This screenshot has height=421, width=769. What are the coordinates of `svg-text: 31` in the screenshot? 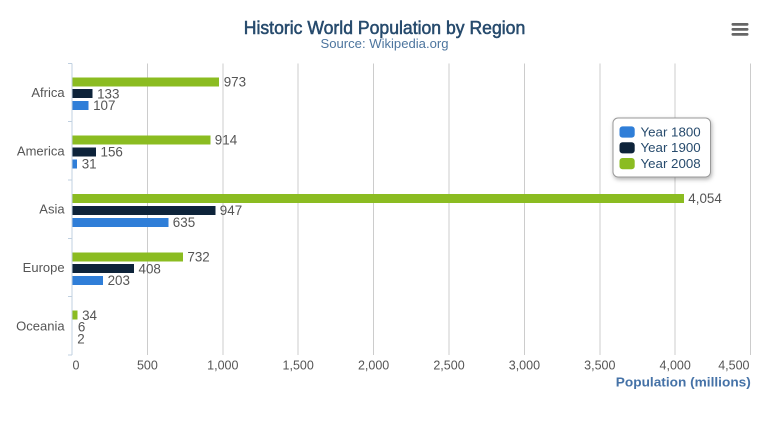 It's located at (89, 164).